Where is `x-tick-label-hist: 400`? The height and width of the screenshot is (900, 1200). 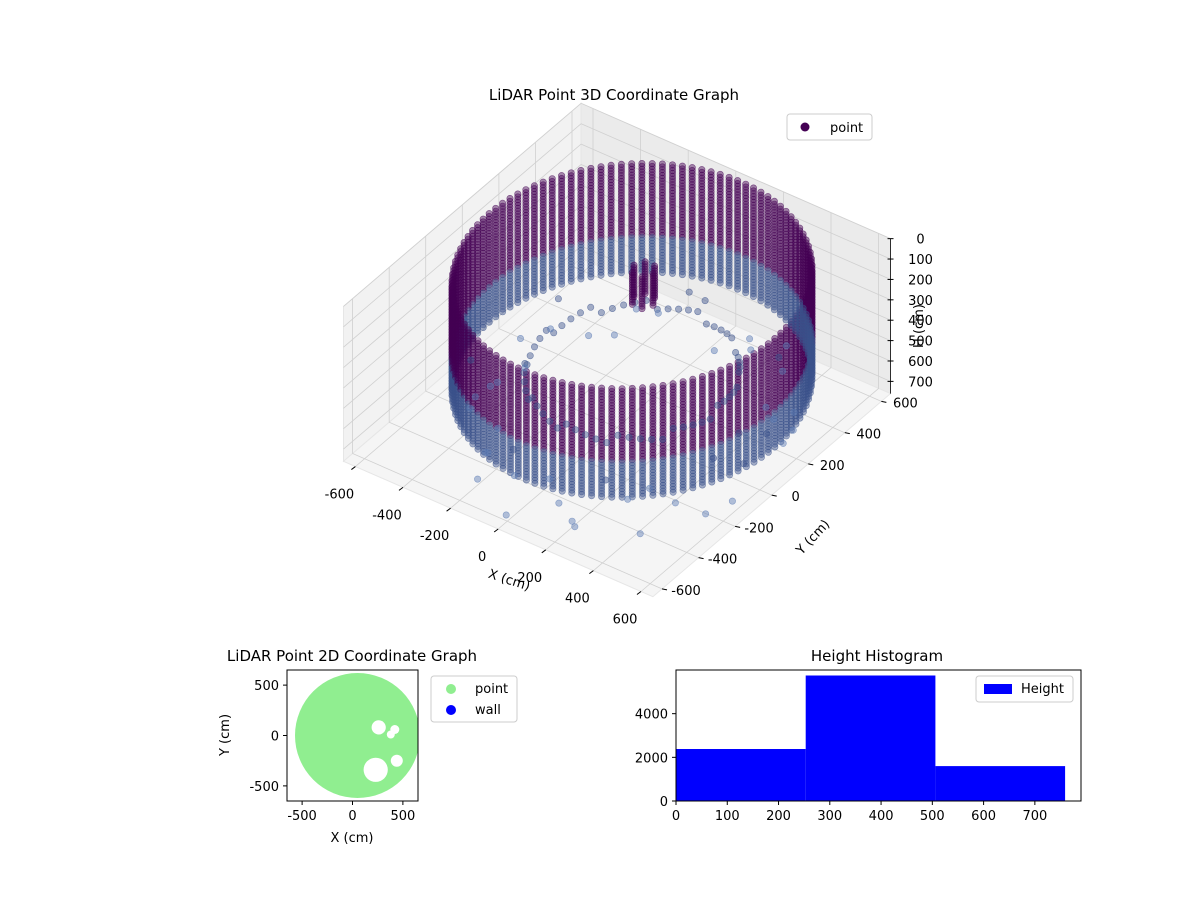
x-tick-label-hist: 400 is located at coordinates (881, 816).